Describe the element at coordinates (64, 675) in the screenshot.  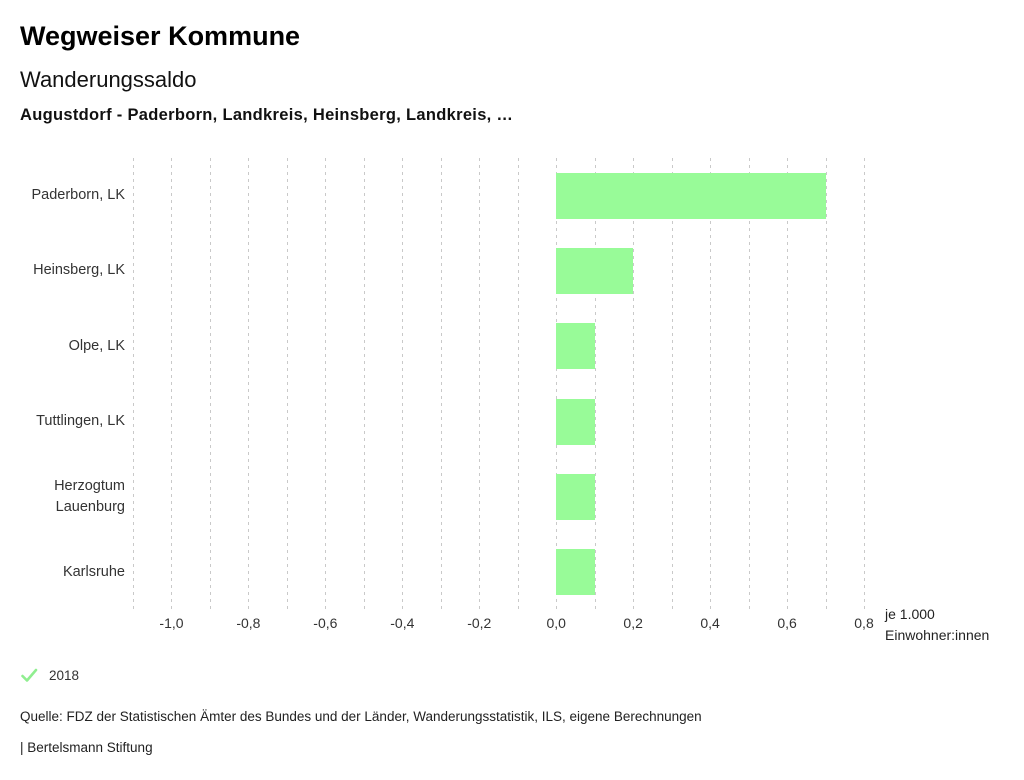
I see `legend-label: 2018` at that location.